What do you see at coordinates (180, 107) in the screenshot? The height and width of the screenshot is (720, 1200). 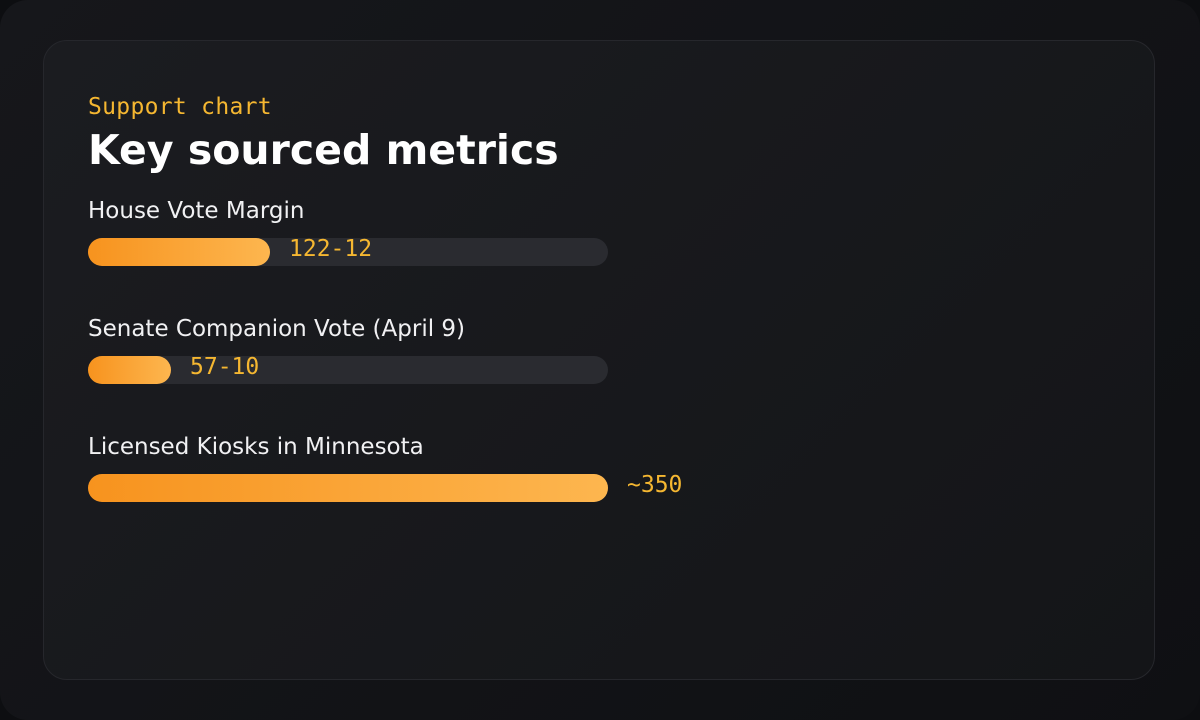 I see `chart-eyebrow: Support chart` at bounding box center [180, 107].